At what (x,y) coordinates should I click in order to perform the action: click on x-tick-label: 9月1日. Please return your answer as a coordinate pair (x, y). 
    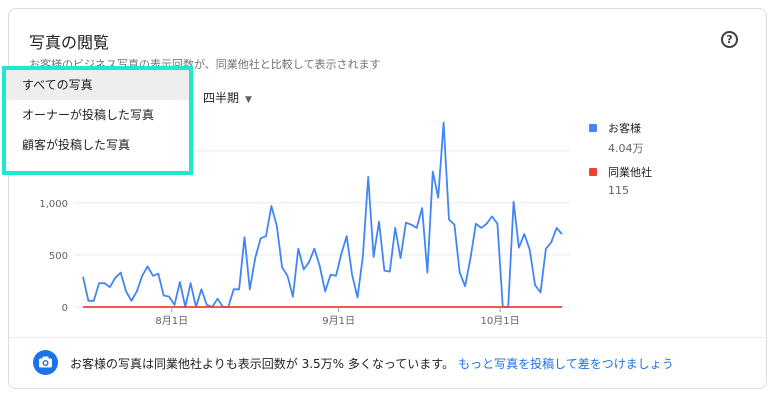
    Looking at the image, I should click on (338, 321).